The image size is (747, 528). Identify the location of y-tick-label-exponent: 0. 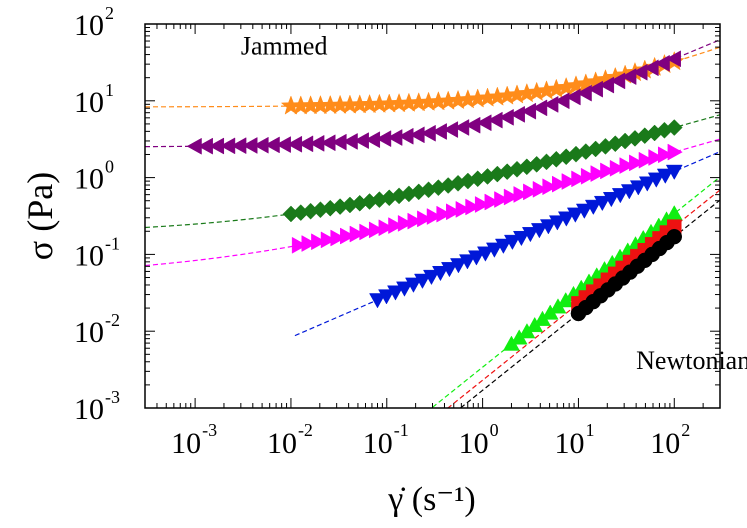
(109, 167).